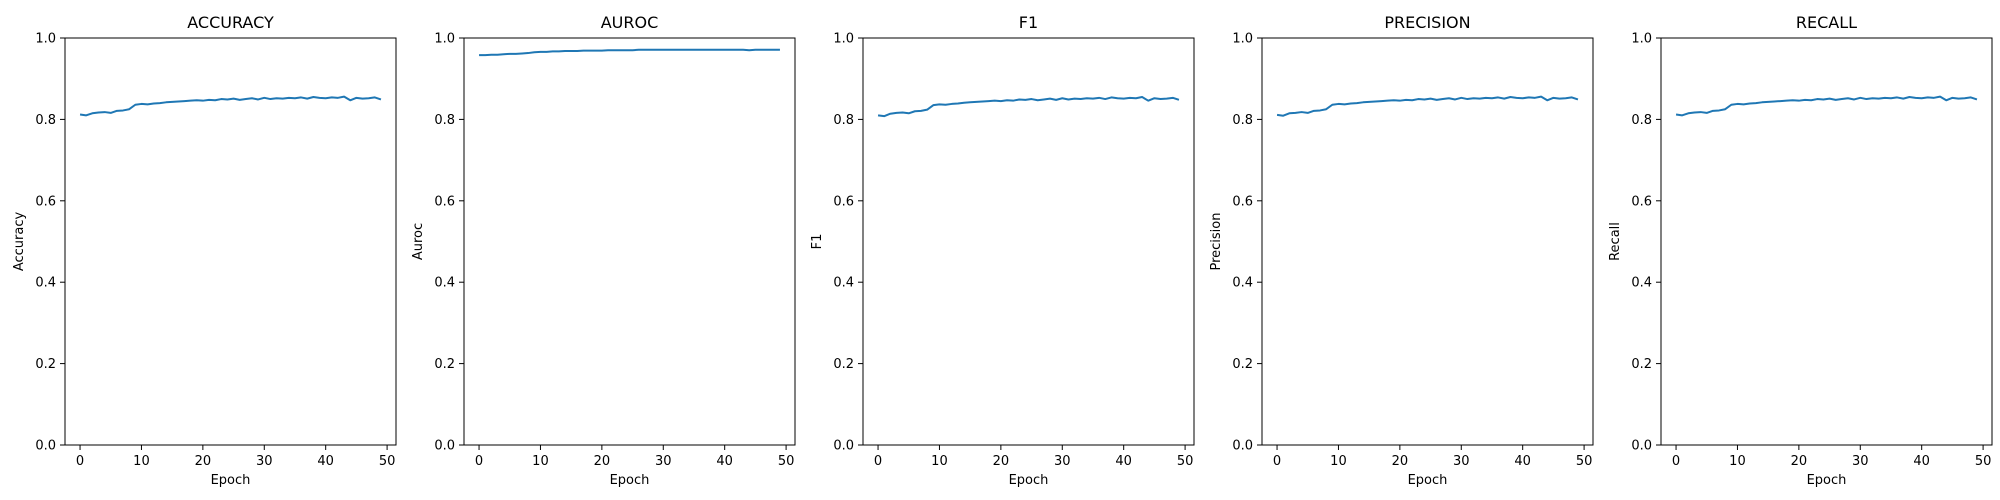 The width and height of the screenshot is (2000, 500). What do you see at coordinates (630, 22) in the screenshot?
I see `chart-title: AUROC` at bounding box center [630, 22].